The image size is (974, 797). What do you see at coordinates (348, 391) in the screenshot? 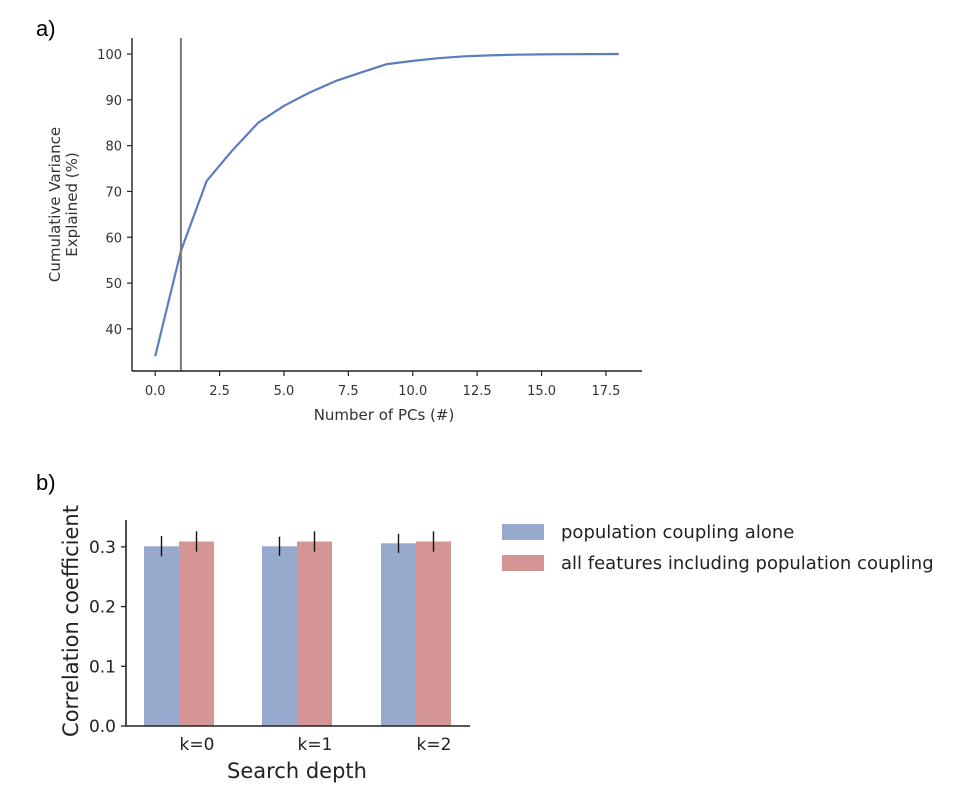
I see `x-tick-label: 7.5` at bounding box center [348, 391].